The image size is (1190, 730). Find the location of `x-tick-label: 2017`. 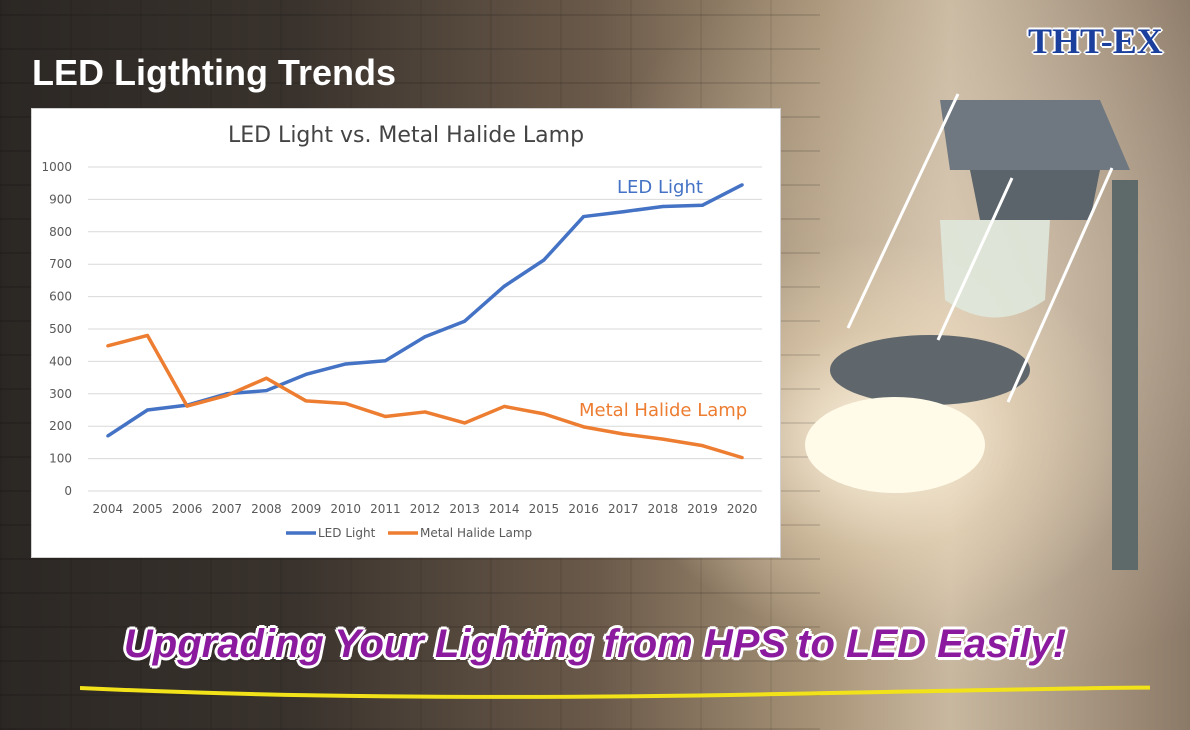

x-tick-label: 2017 is located at coordinates (623, 509).